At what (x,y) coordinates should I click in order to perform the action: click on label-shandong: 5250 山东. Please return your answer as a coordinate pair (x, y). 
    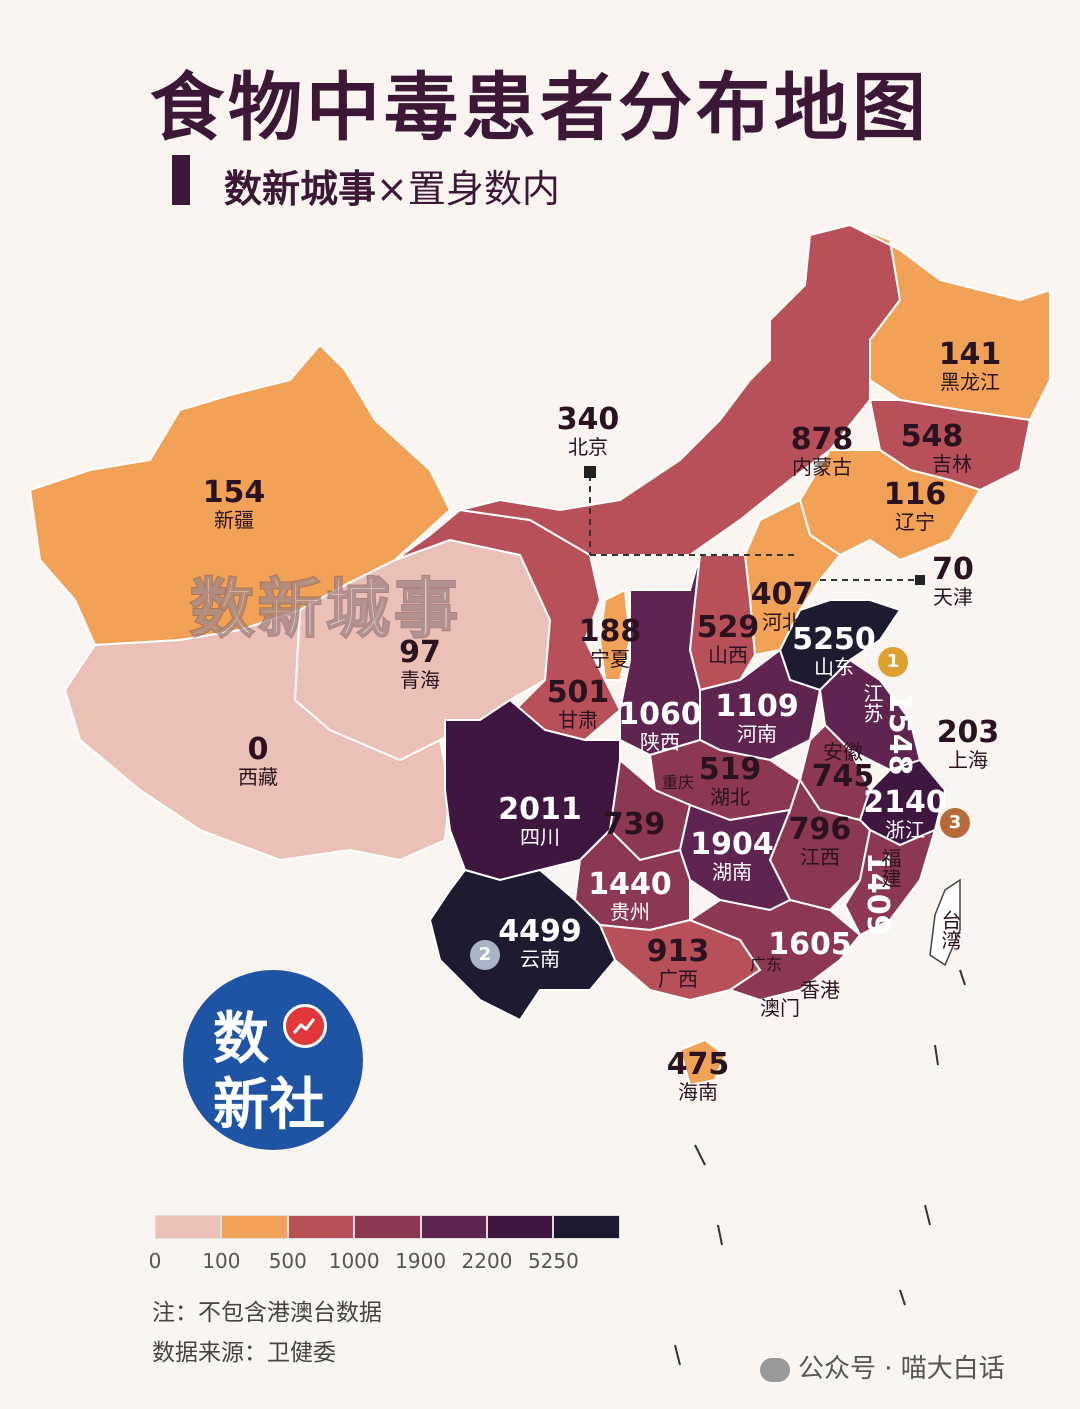
    Looking at the image, I should click on (834, 650).